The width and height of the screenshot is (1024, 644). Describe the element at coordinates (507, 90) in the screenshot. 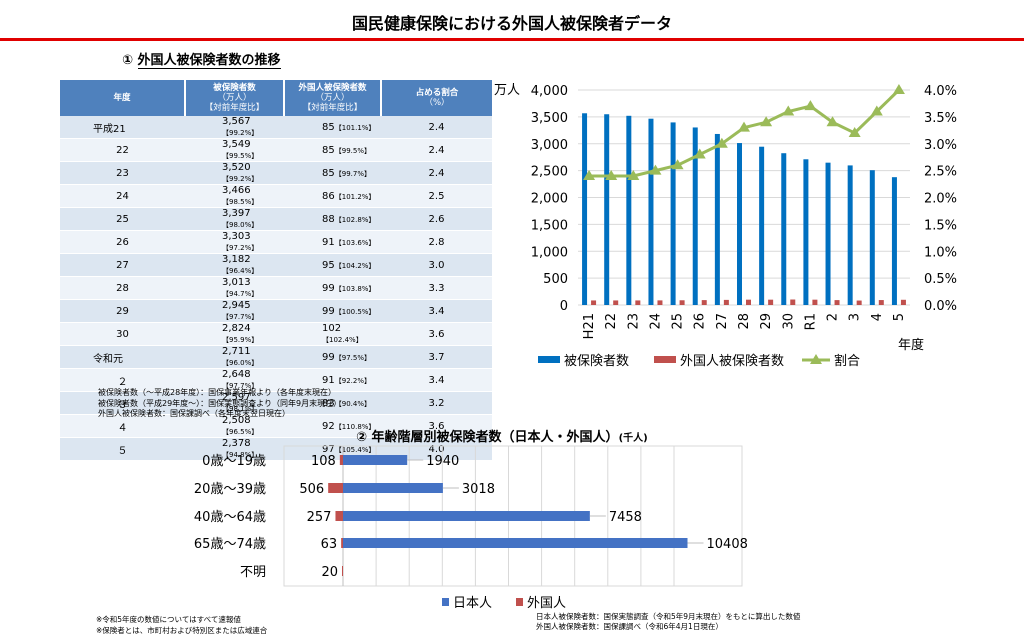

I see `left-axis-unit: 万人` at that location.